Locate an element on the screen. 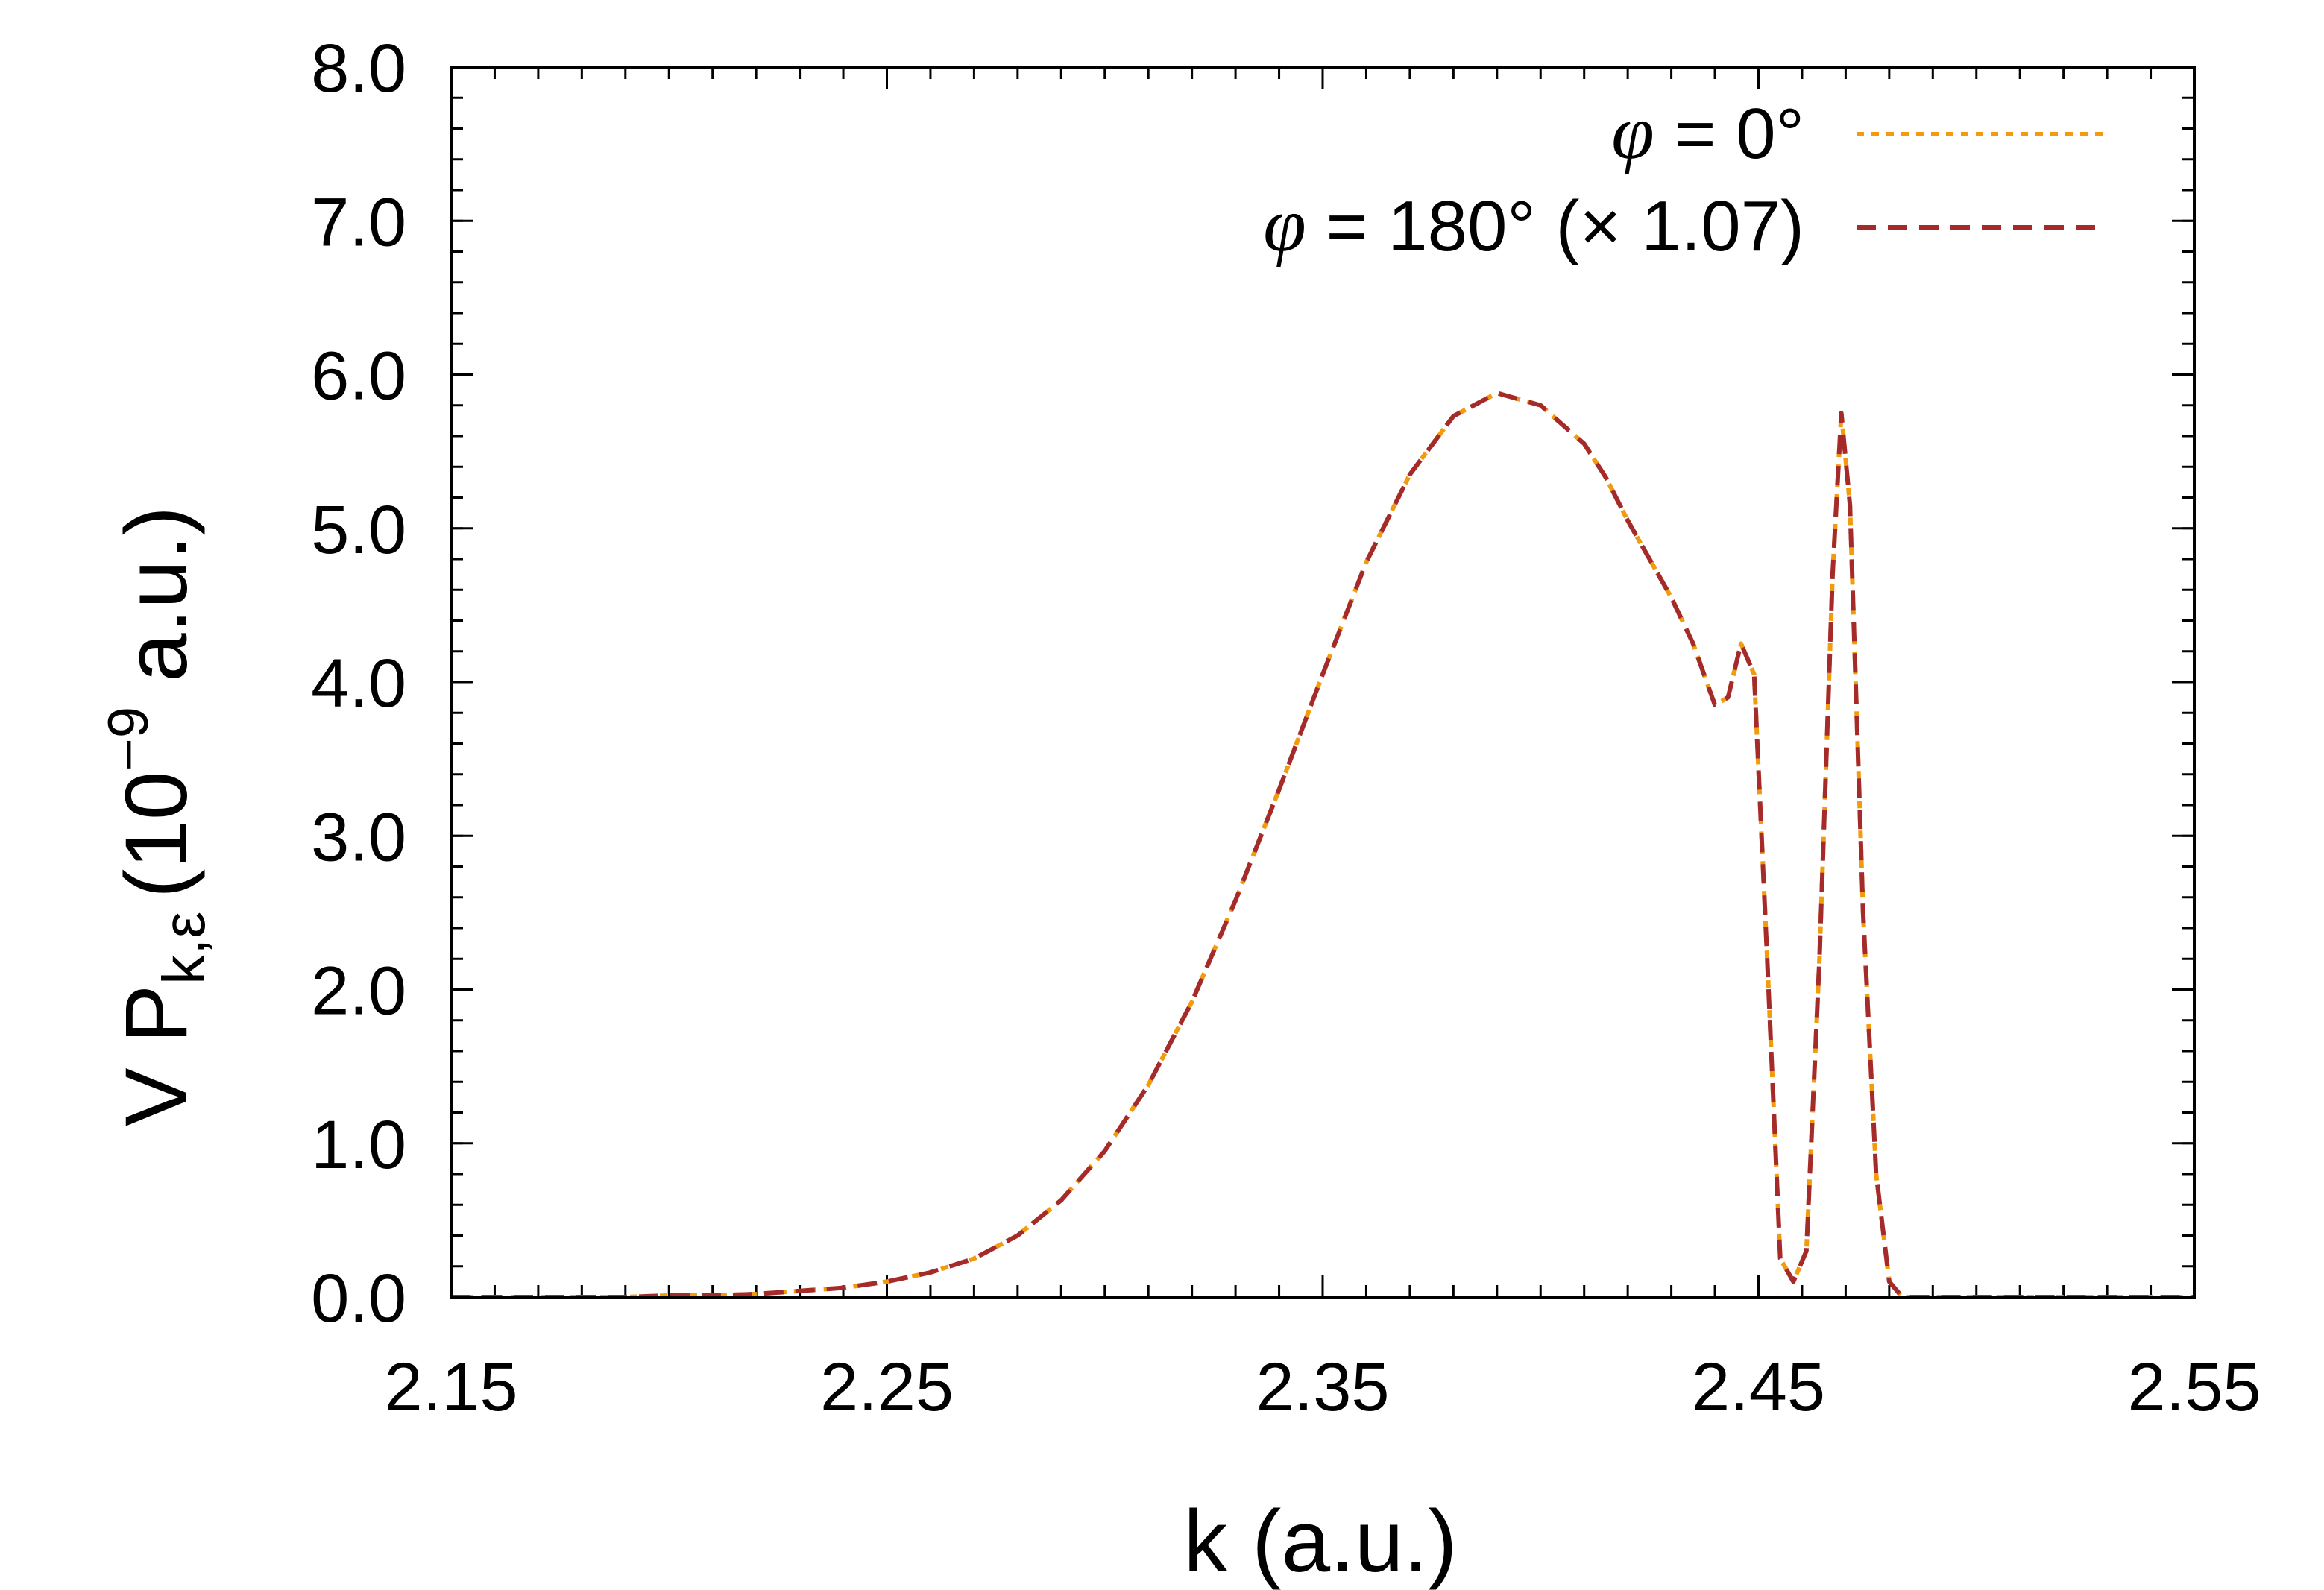 The height and width of the screenshot is (1590, 2324). y-axis-title-prefix: (10 is located at coordinates (157, 834).